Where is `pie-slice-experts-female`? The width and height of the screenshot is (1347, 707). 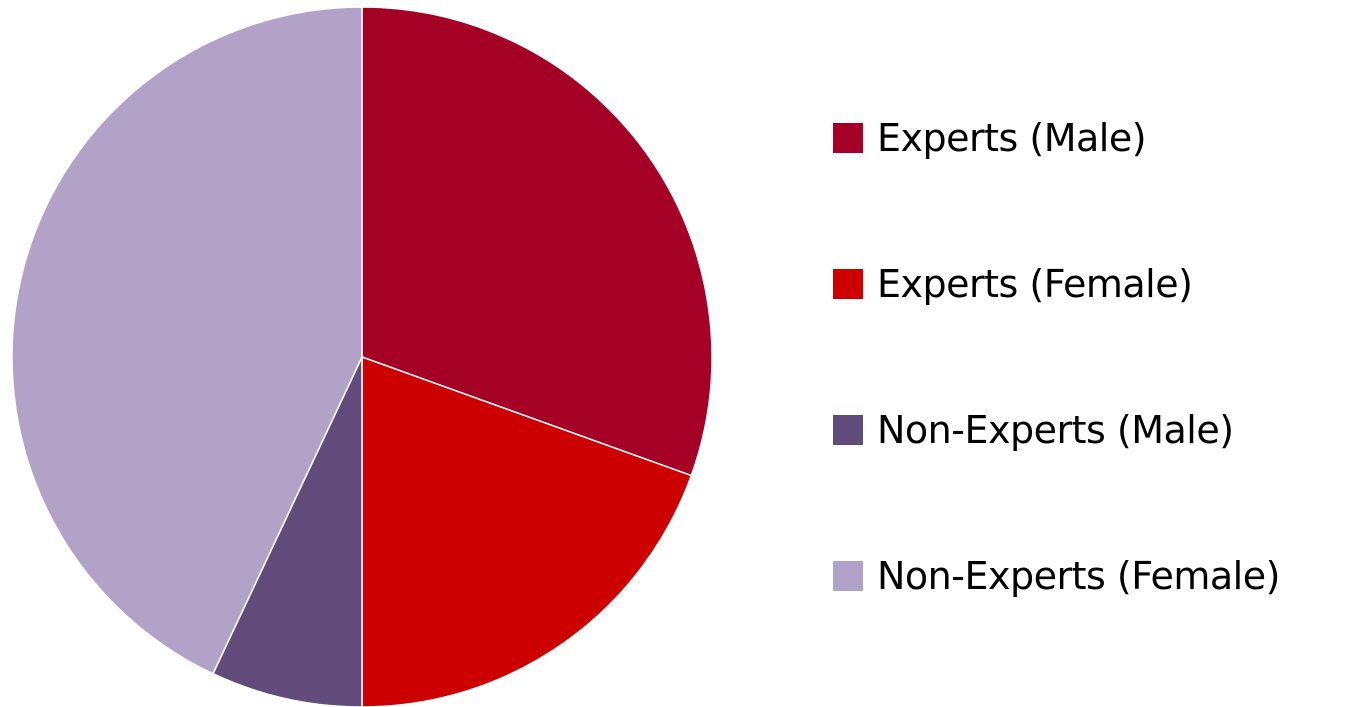 pie-slice-experts-female is located at coordinates (527, 531).